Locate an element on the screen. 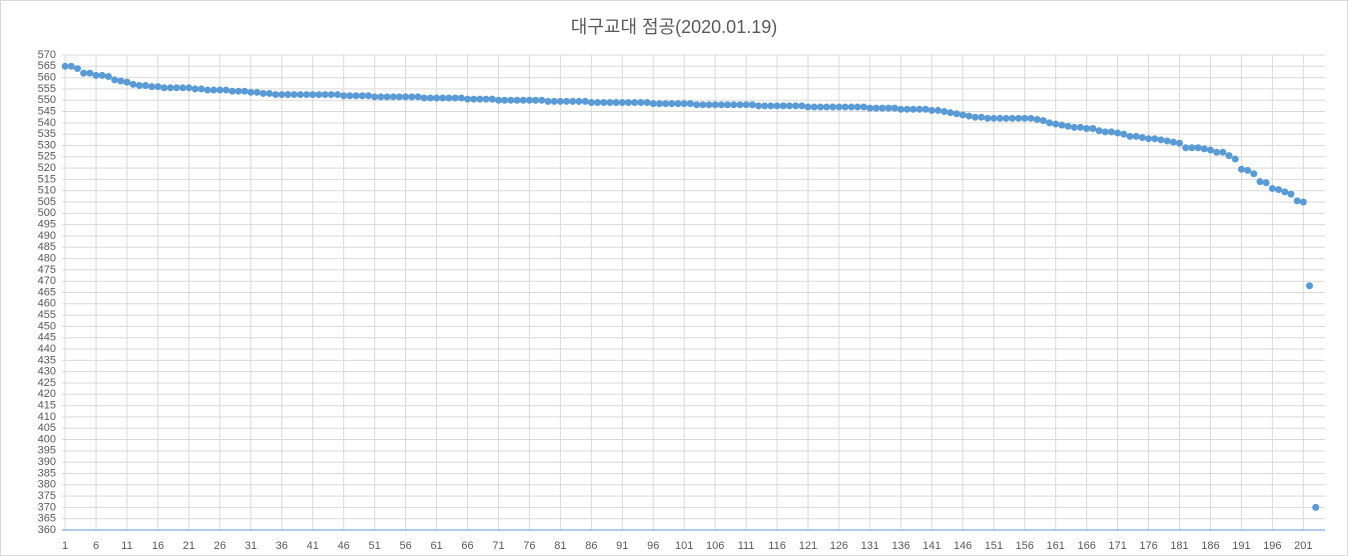 The width and height of the screenshot is (1348, 556). x-tick-label: 166 is located at coordinates (1086, 546).